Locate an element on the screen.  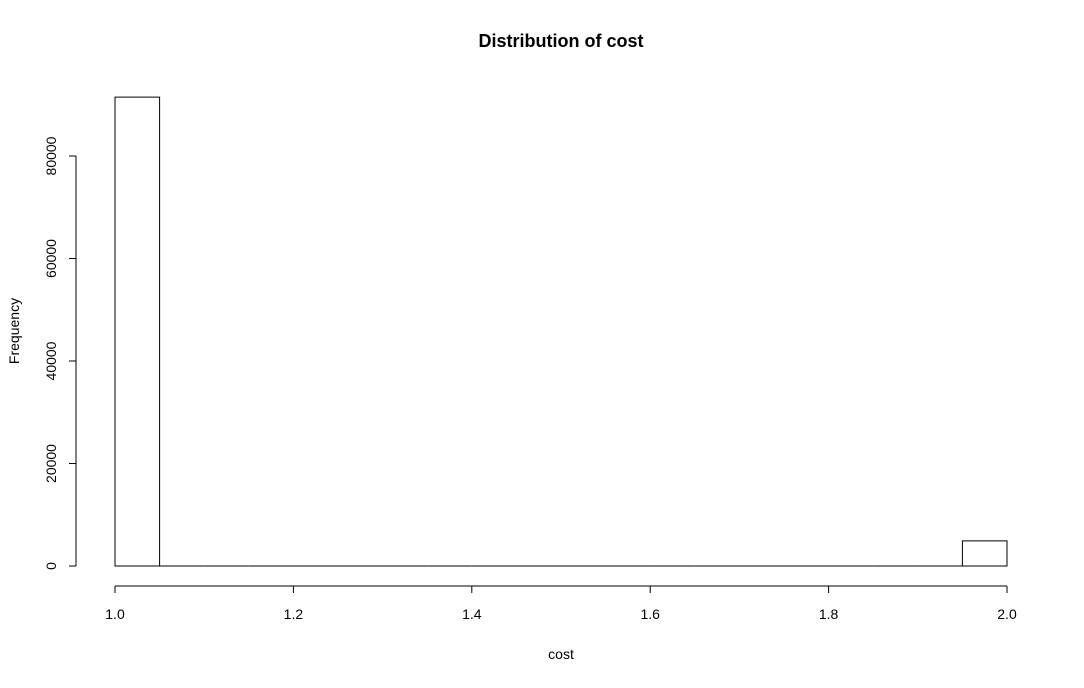
y-tick-label: 20000 is located at coordinates (51, 463).